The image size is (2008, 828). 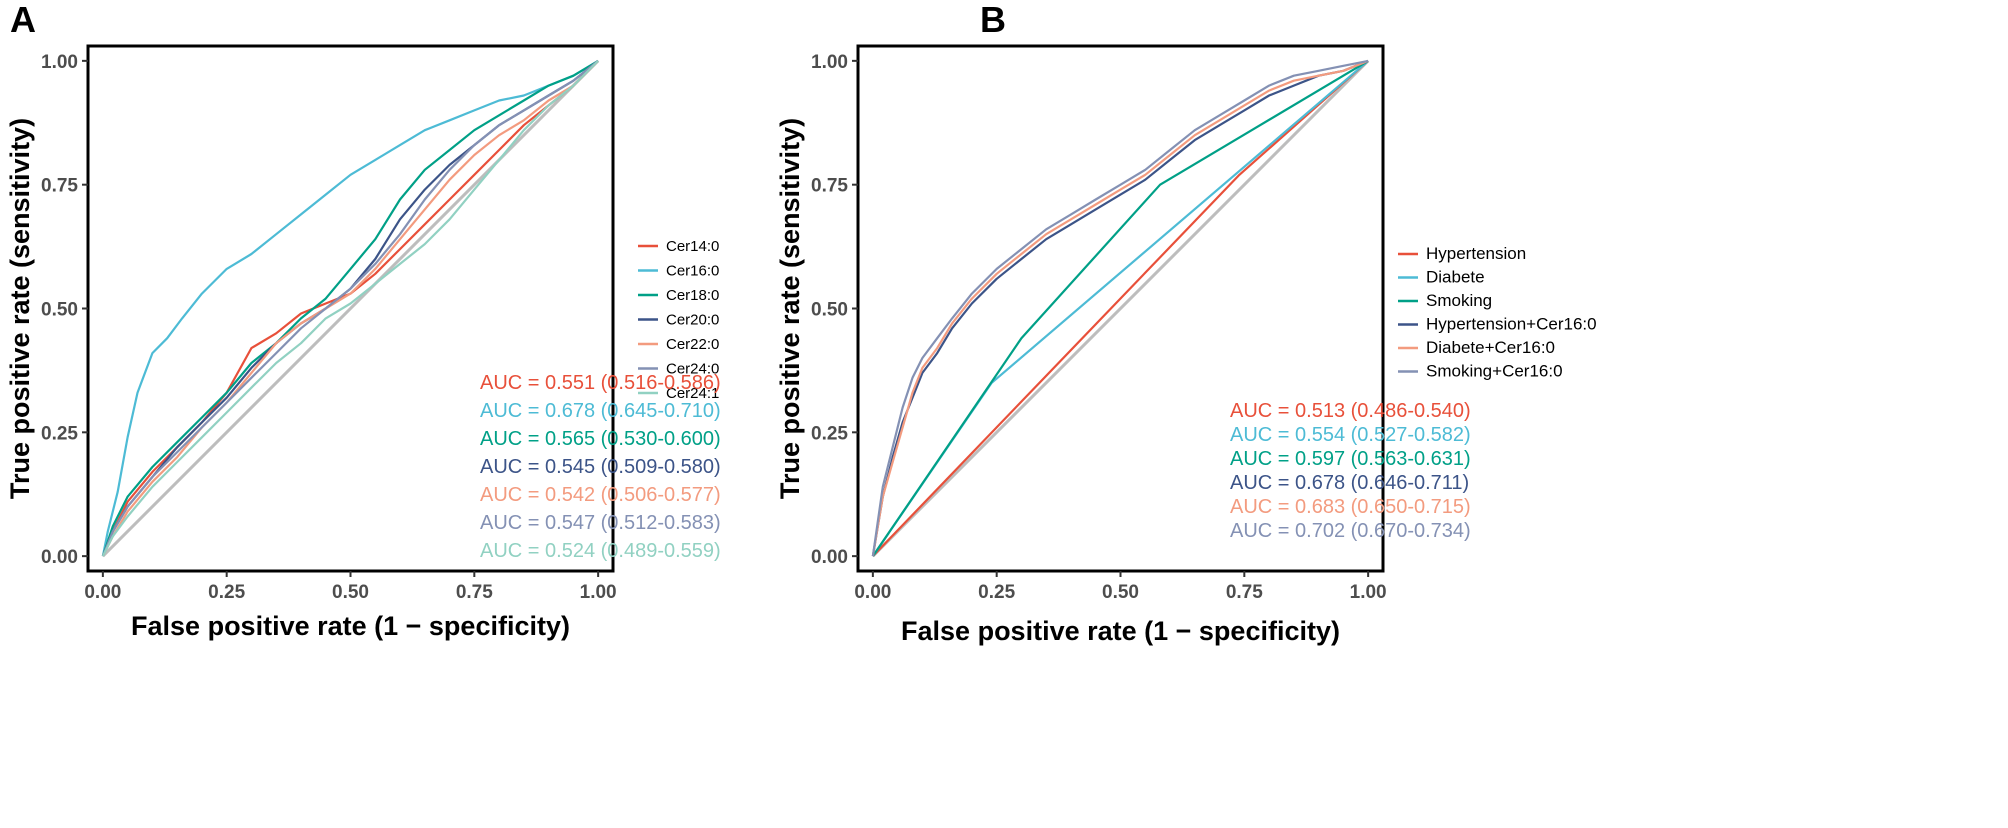 What do you see at coordinates (829, 186) in the screenshot?
I see `b-y-tick-label-3: 0.75` at bounding box center [829, 186].